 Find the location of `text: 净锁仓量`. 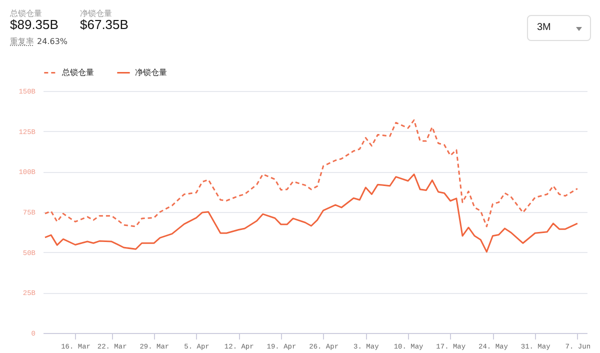

text: 净锁仓量 is located at coordinates (96, 13).